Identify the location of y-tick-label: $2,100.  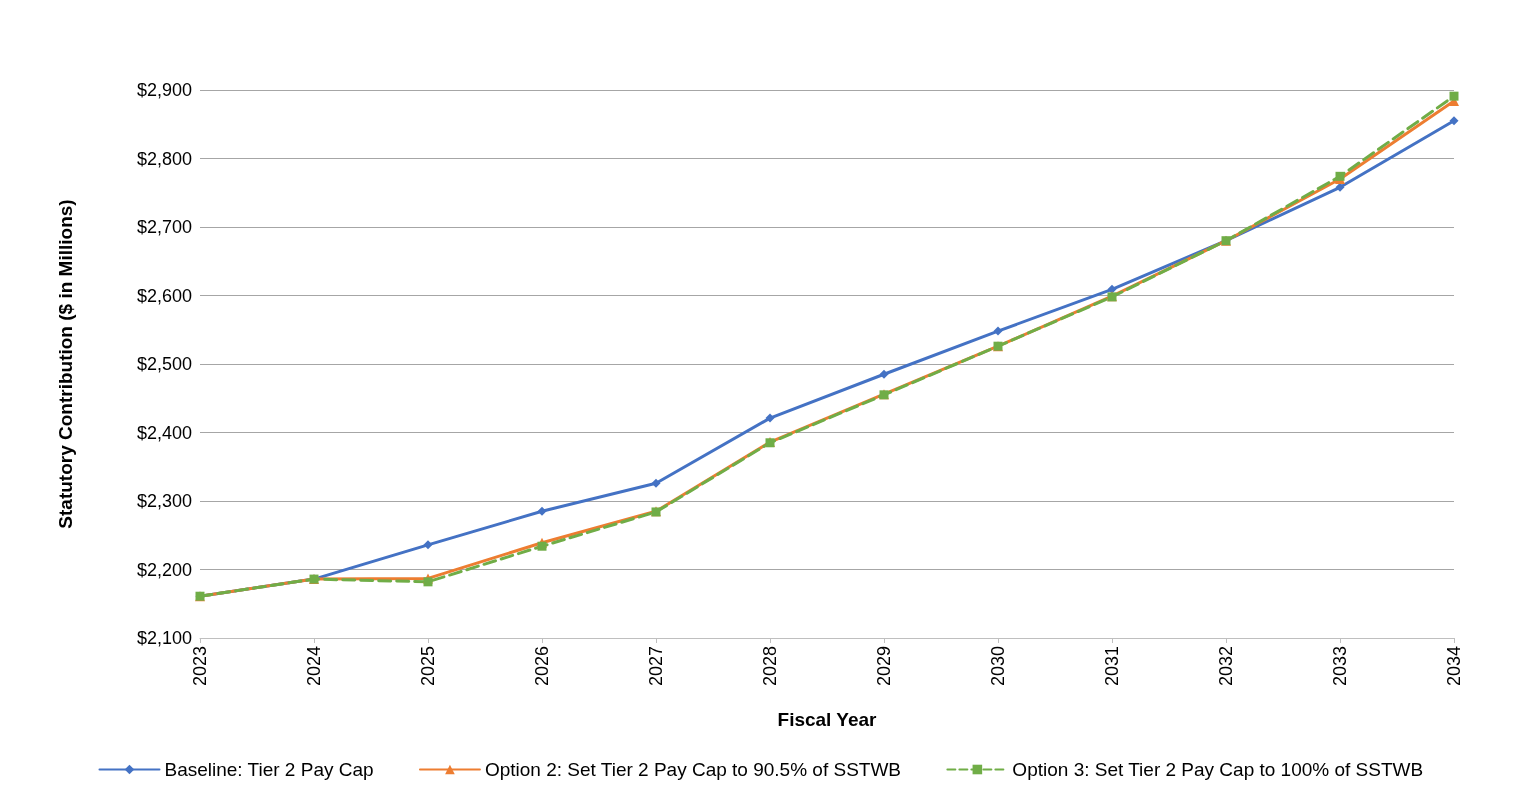
(164, 638).